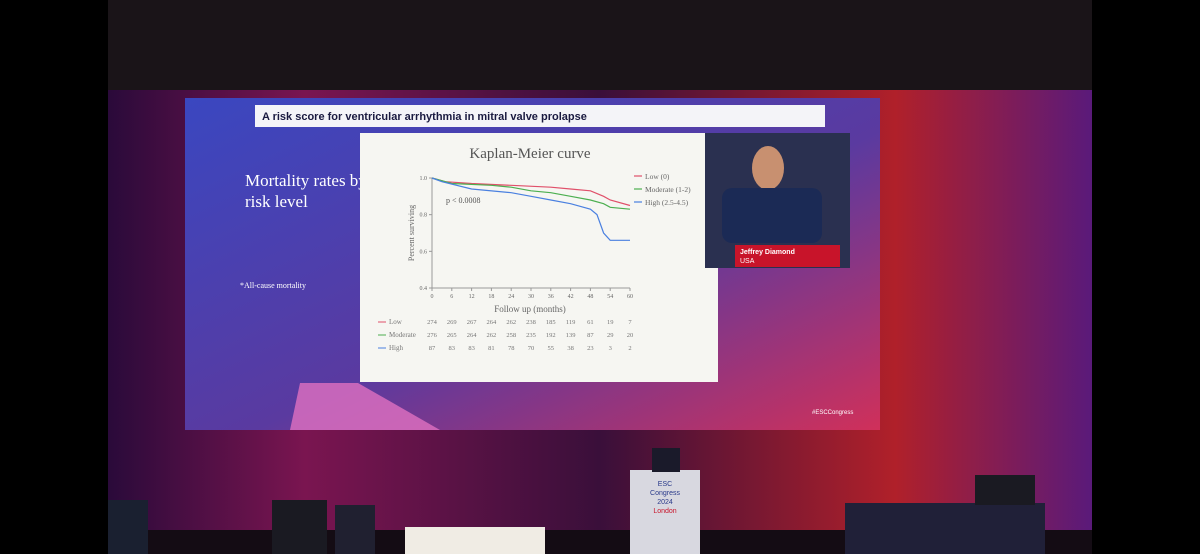 This screenshot has height=554, width=1200. Describe the element at coordinates (590, 348) in the screenshot. I see `risk-count: 23` at that location.